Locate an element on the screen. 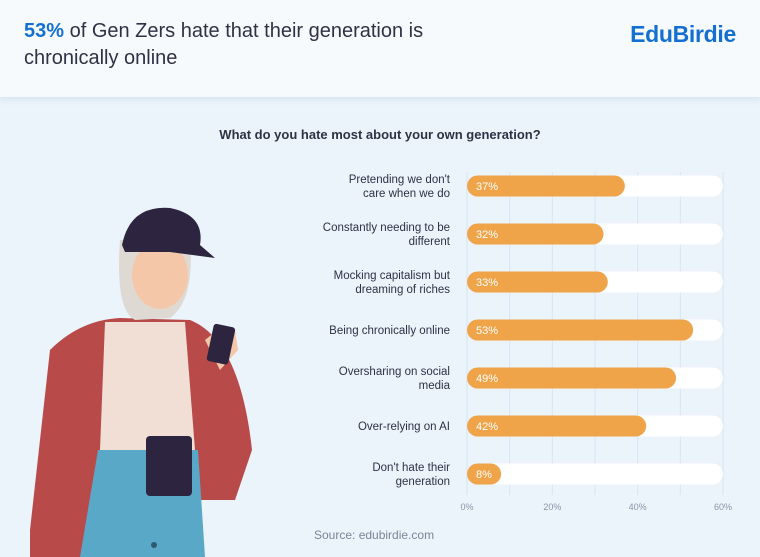 The width and height of the screenshot is (760, 557). category-label: media is located at coordinates (435, 386).